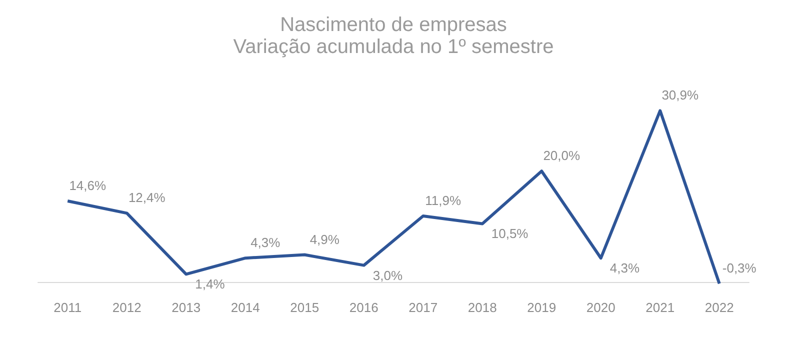  Describe the element at coordinates (601, 307) in the screenshot. I see `x-tick-label: 2020` at that location.